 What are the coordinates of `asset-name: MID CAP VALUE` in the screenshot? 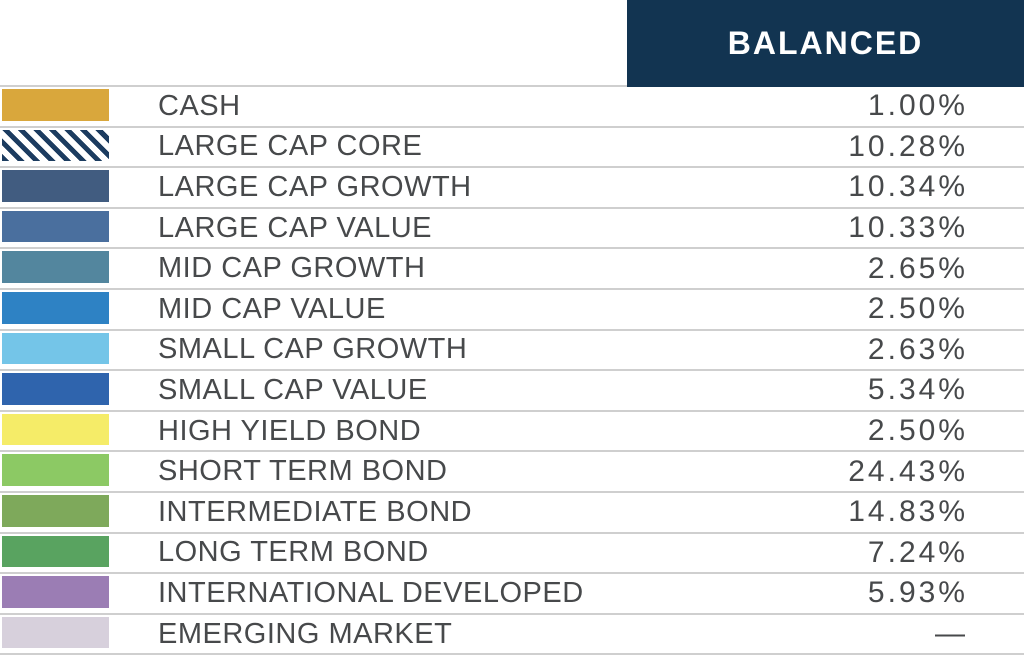 It's located at (272, 308).